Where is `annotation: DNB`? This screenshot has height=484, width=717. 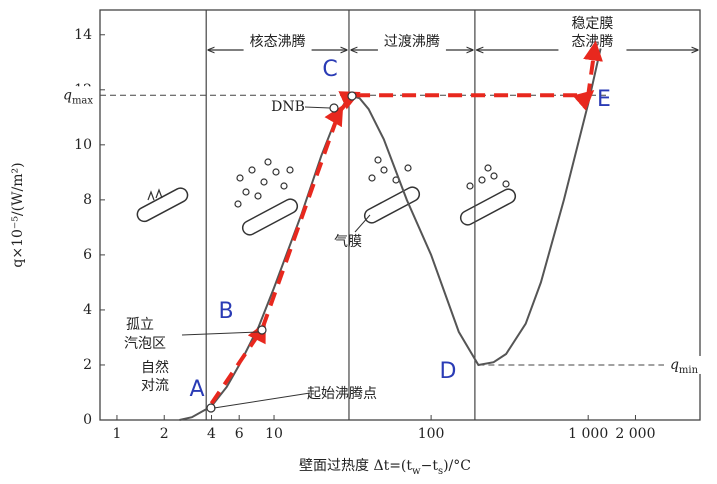
annotation: DNB is located at coordinates (288, 107).